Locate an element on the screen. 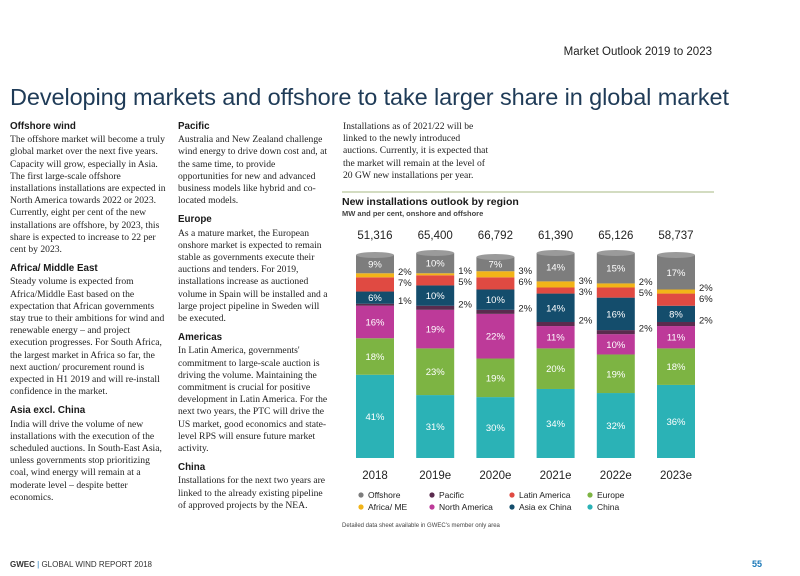 This screenshot has width=800, height=576. x-tick-label: 2019e is located at coordinates (435, 476).